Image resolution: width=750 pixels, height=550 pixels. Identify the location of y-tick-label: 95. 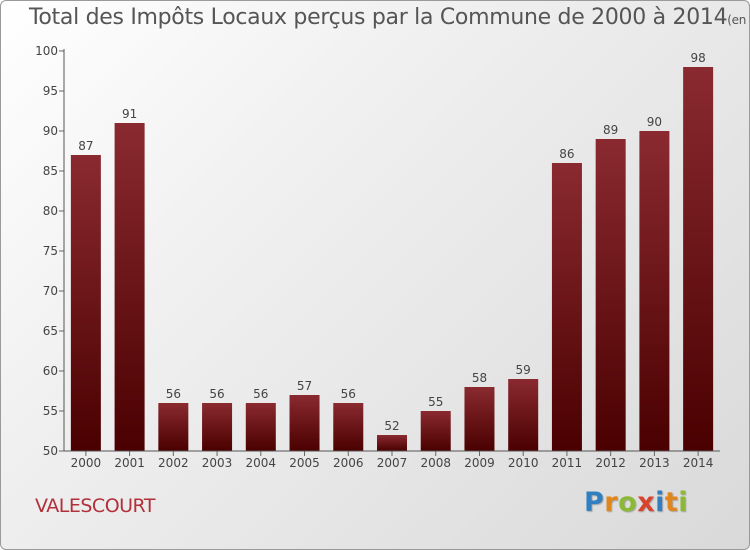
(50, 91).